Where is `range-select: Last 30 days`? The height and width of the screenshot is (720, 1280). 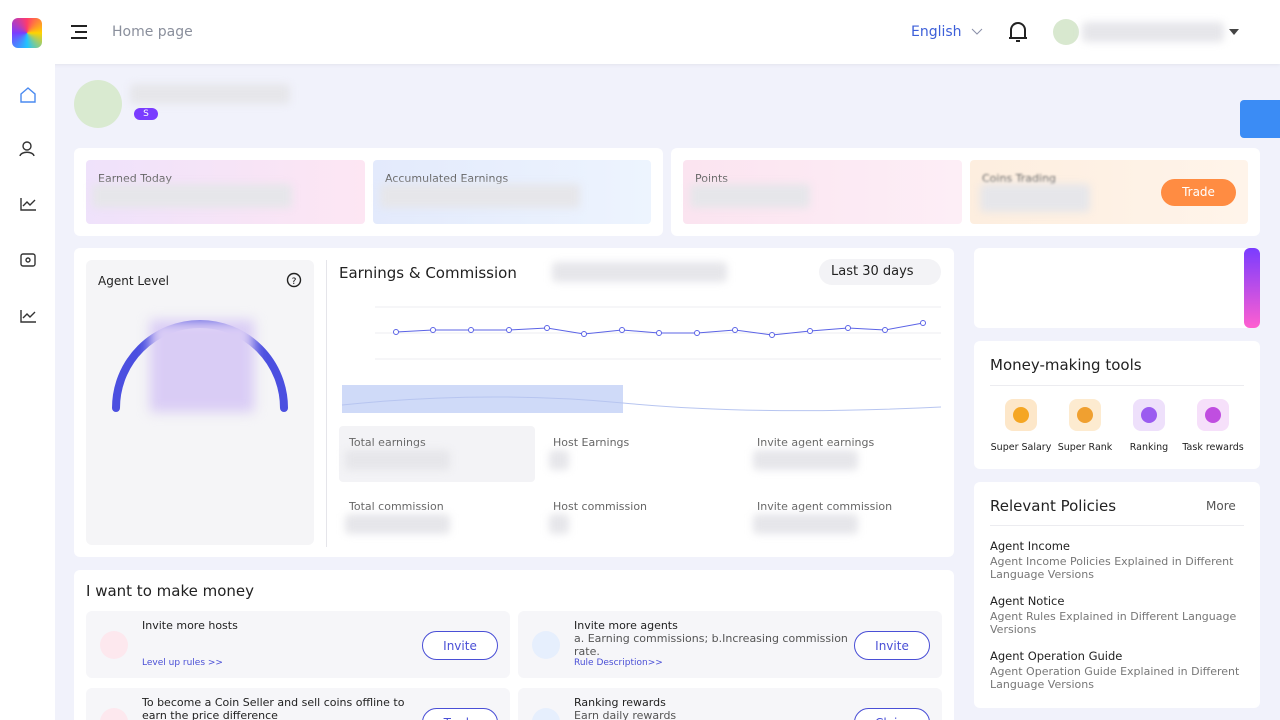 range-select: Last 30 days is located at coordinates (880, 272).